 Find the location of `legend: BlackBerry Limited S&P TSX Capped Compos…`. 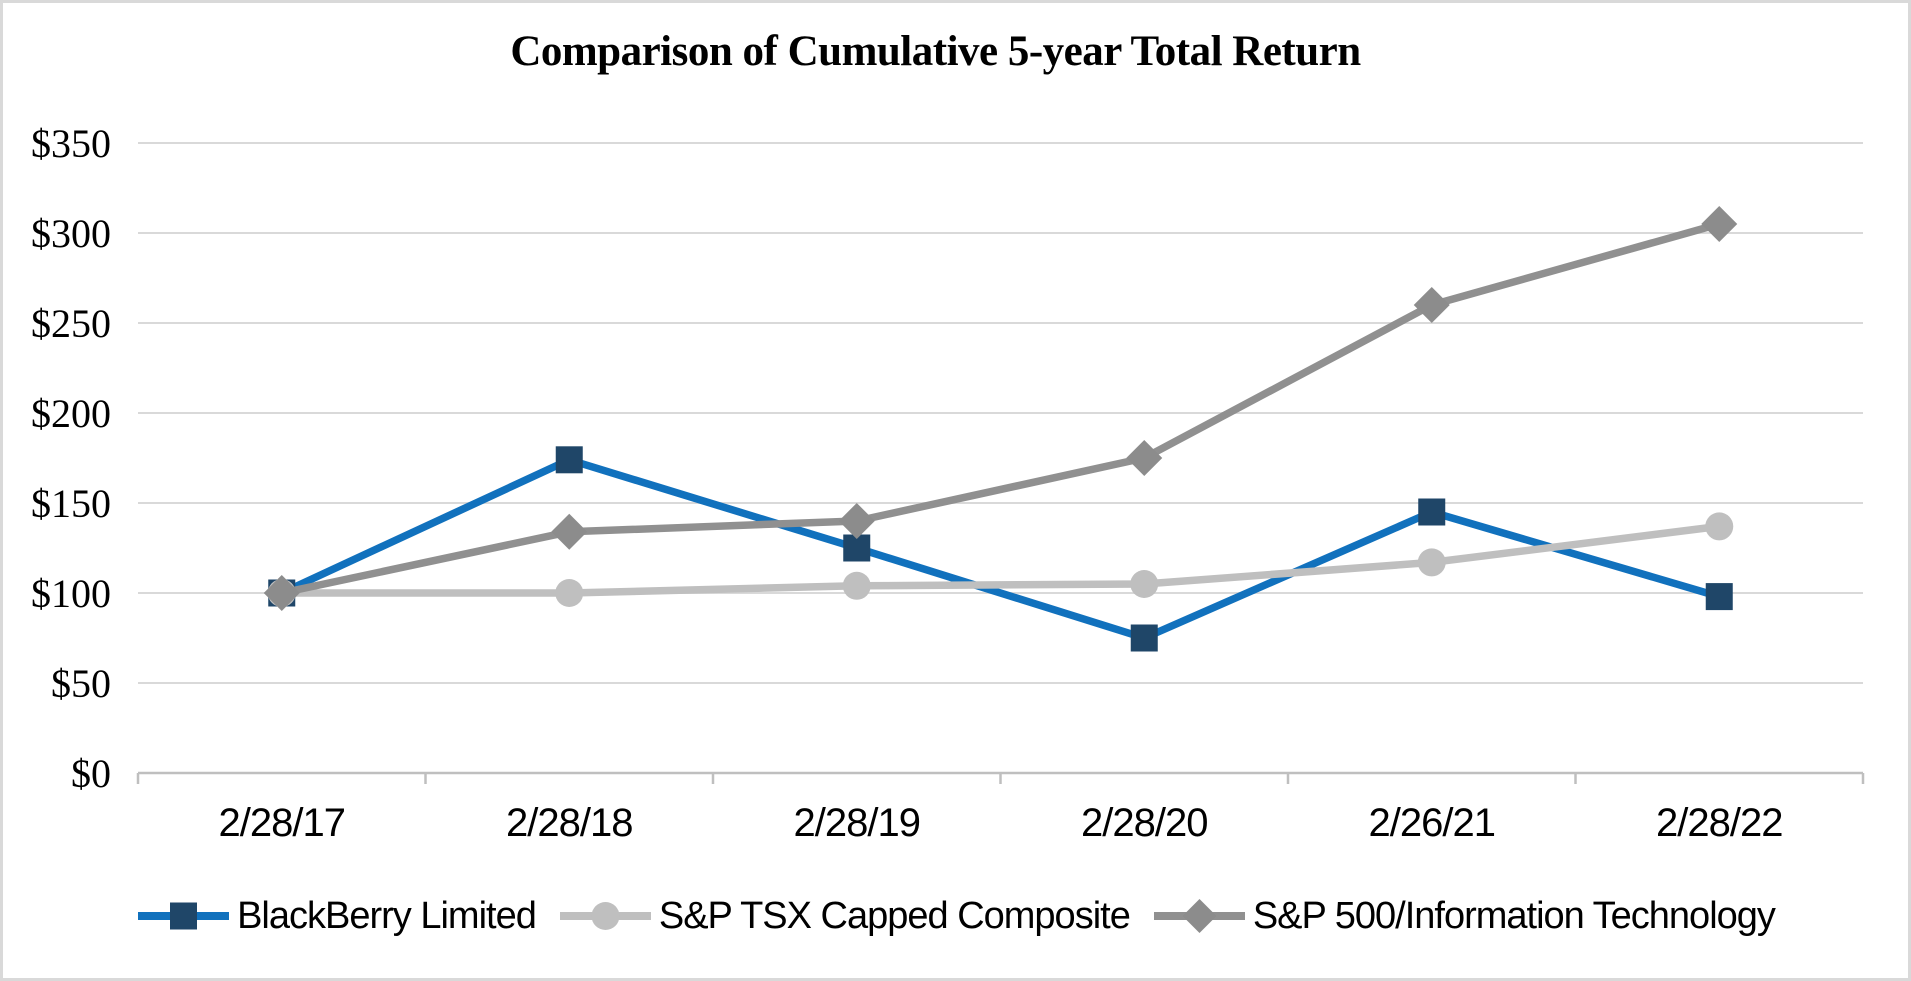

legend: BlackBerry Limited S&P TSX Capped Compos… is located at coordinates (955, 916).